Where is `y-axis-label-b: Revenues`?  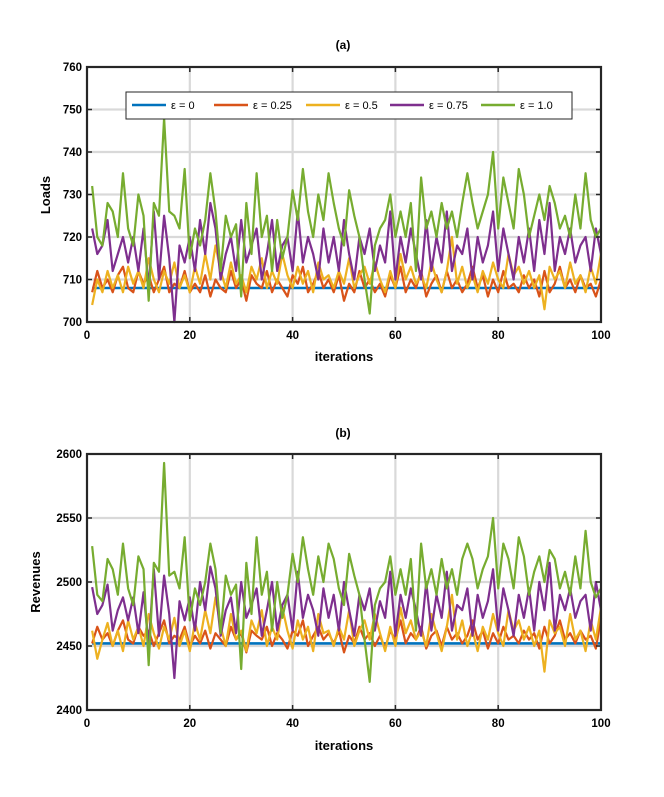 y-axis-label-b: Revenues is located at coordinates (35, 581).